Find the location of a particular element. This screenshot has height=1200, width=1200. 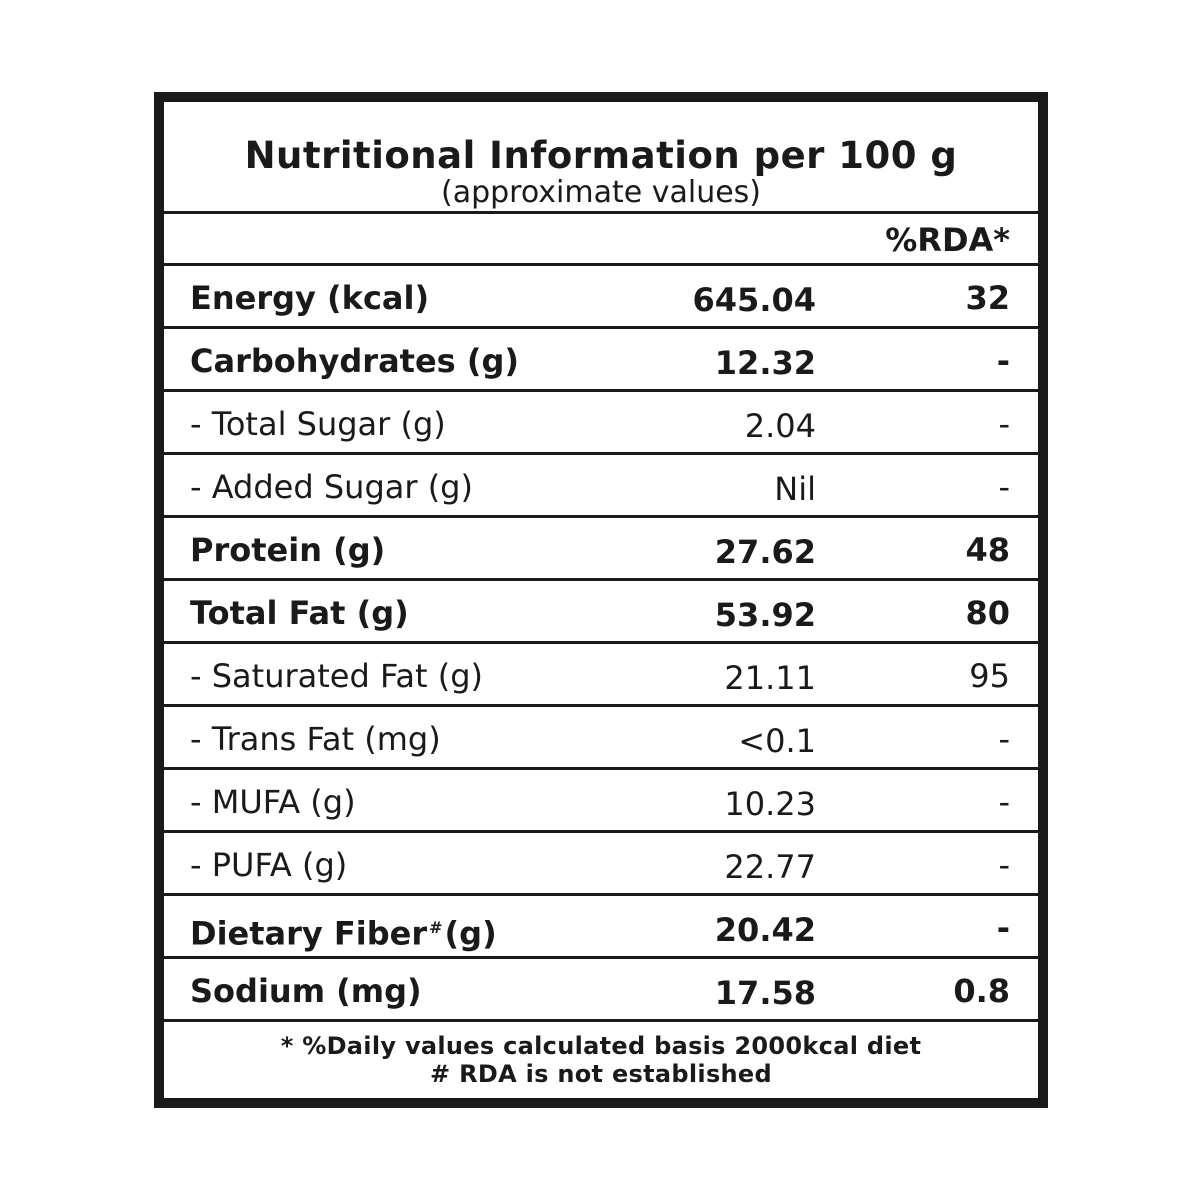

nutrient-row-trans-fat: - Trans Fat (mg) <0.1 - is located at coordinates (601, 738).